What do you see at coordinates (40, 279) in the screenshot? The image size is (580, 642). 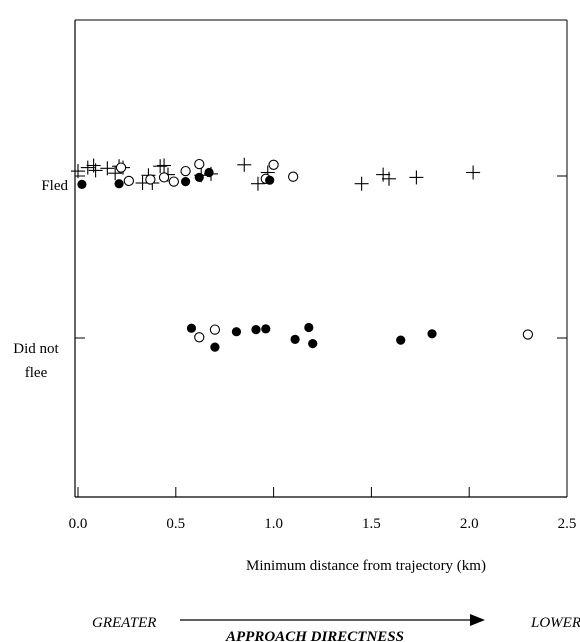 I see `category-labels: Fled Did not flee` at bounding box center [40, 279].